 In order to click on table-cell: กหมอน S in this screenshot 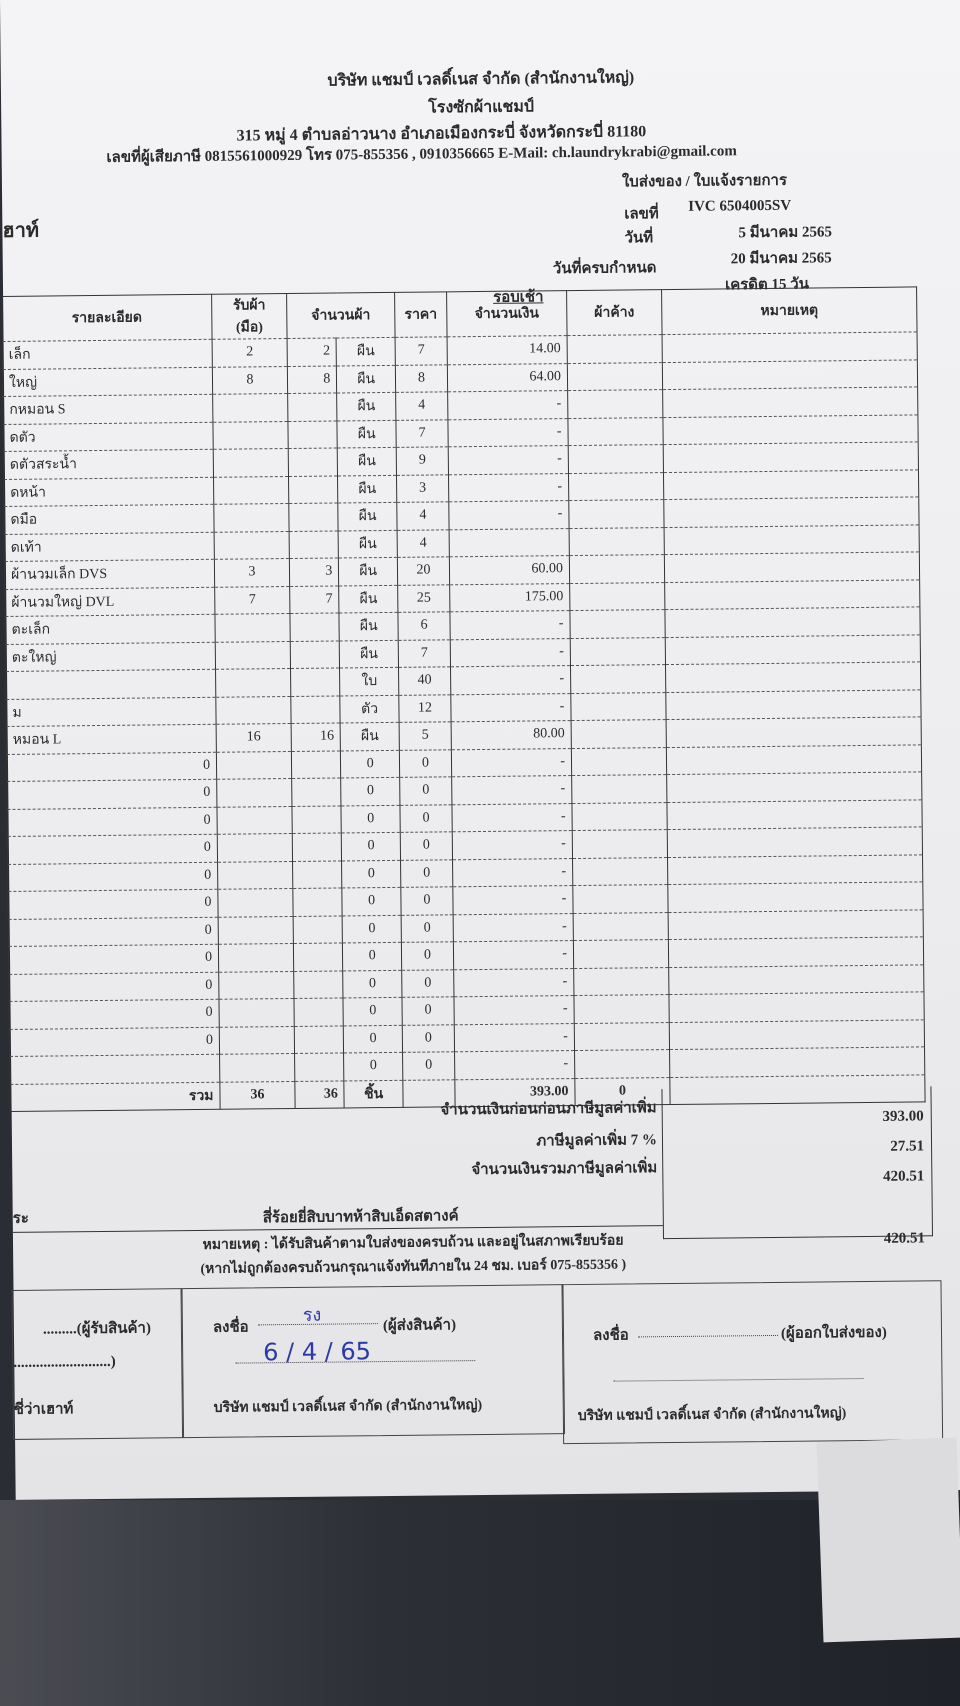, I will do `click(107, 409)`.